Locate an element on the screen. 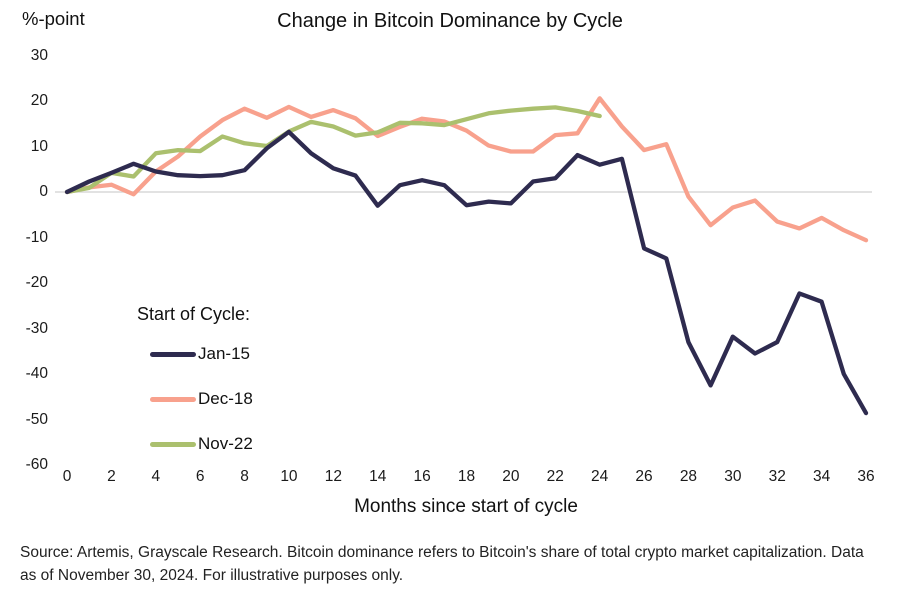 Image resolution: width=900 pixels, height=600 pixels. x-tick-label: 16 is located at coordinates (422, 476).